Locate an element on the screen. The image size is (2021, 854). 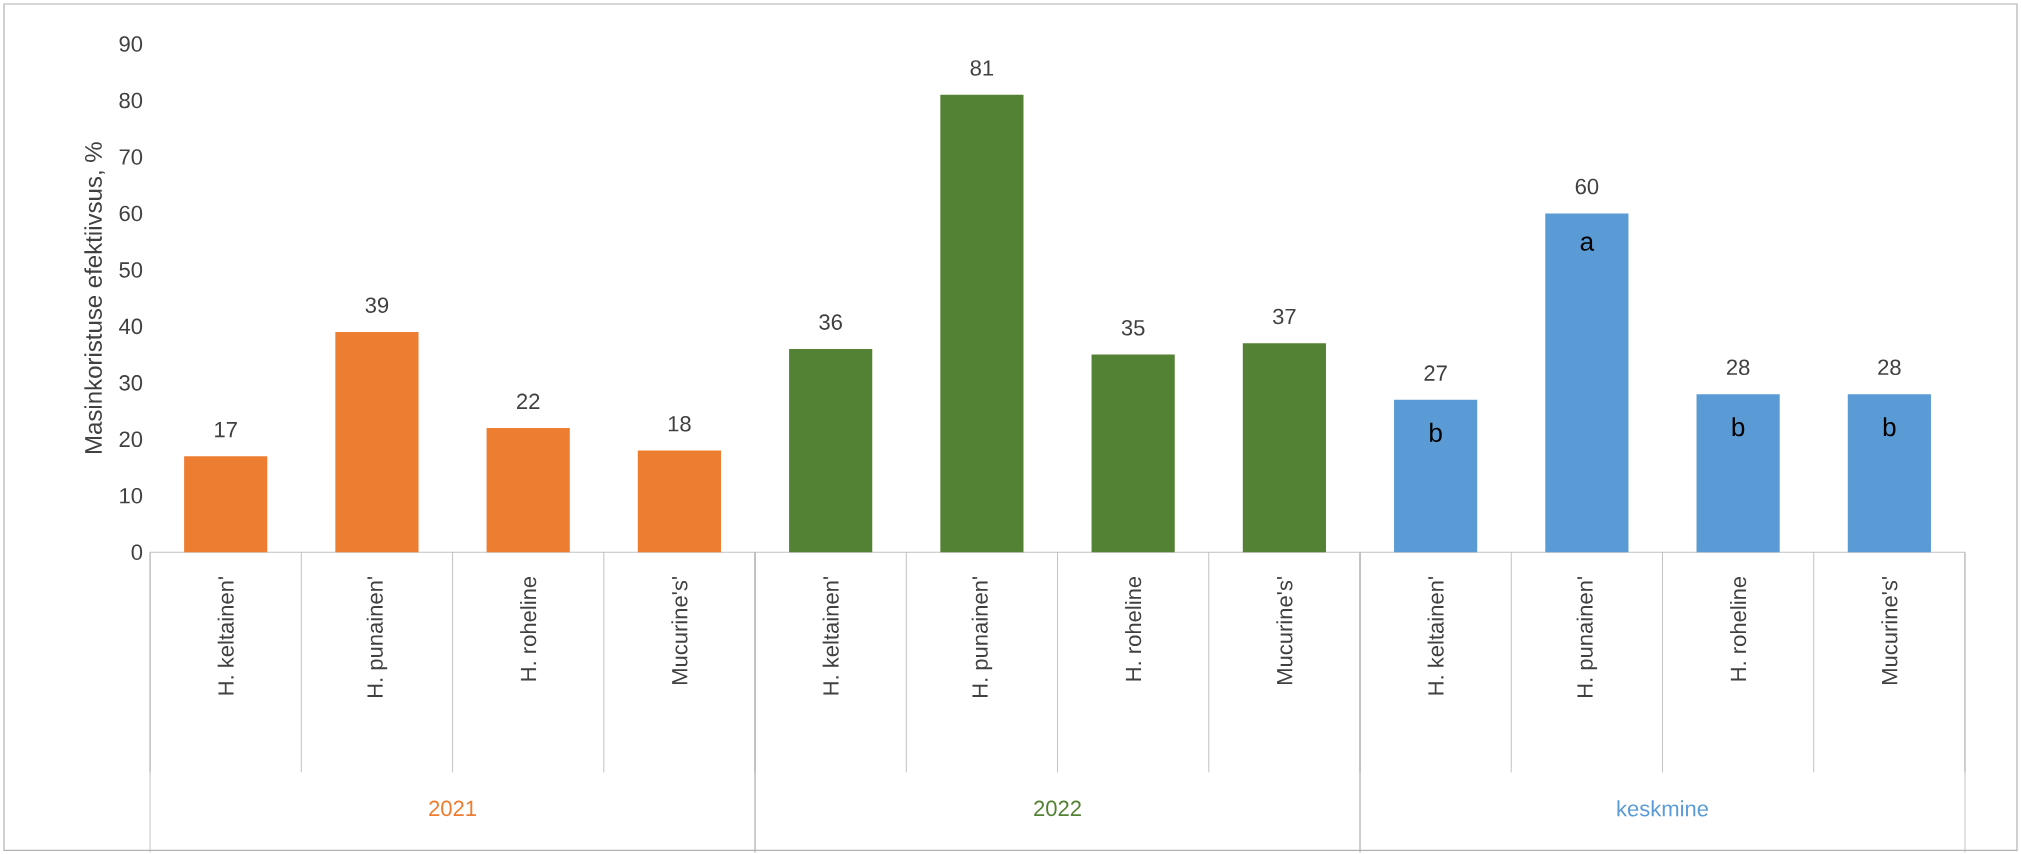
y-tick-label: 80 is located at coordinates (131, 100).